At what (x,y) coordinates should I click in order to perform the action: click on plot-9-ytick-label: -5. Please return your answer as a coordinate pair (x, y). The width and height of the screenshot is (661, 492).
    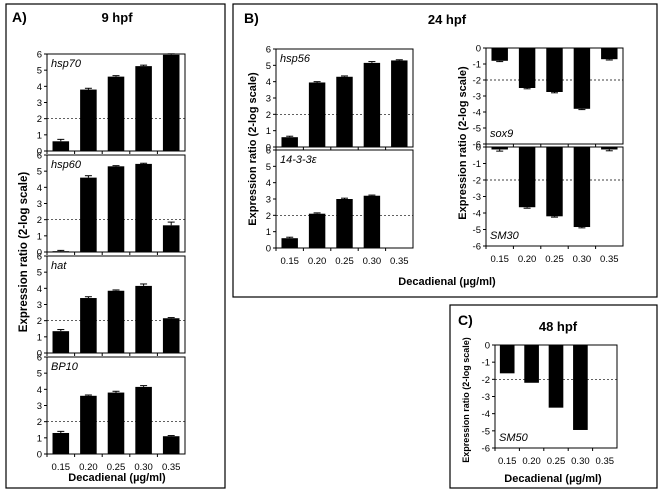
    Looking at the image, I should click on (486, 431).